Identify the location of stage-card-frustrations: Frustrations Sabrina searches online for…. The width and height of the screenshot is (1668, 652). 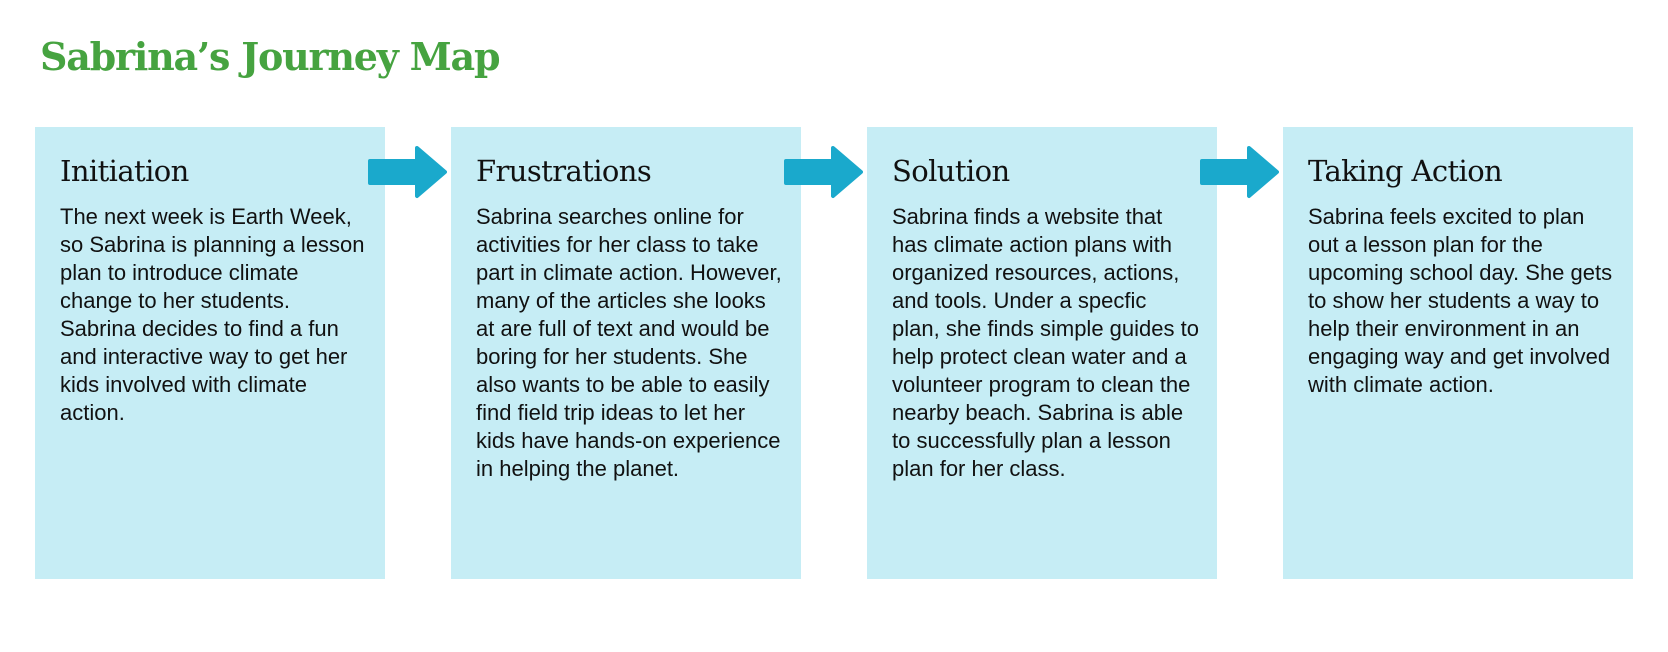
(626, 353).